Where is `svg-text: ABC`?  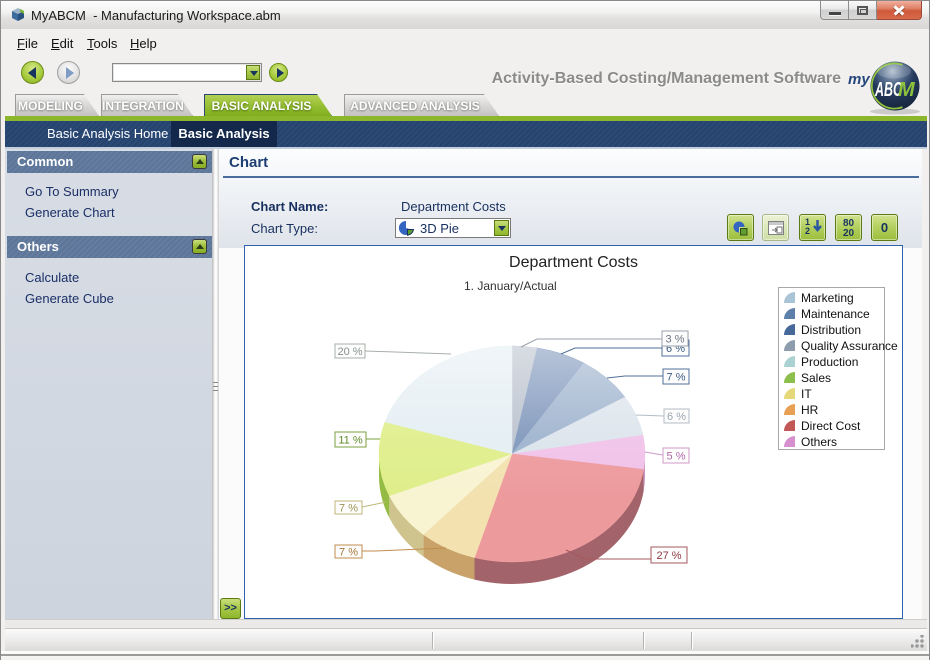 svg-text: ABC is located at coordinates (888, 90).